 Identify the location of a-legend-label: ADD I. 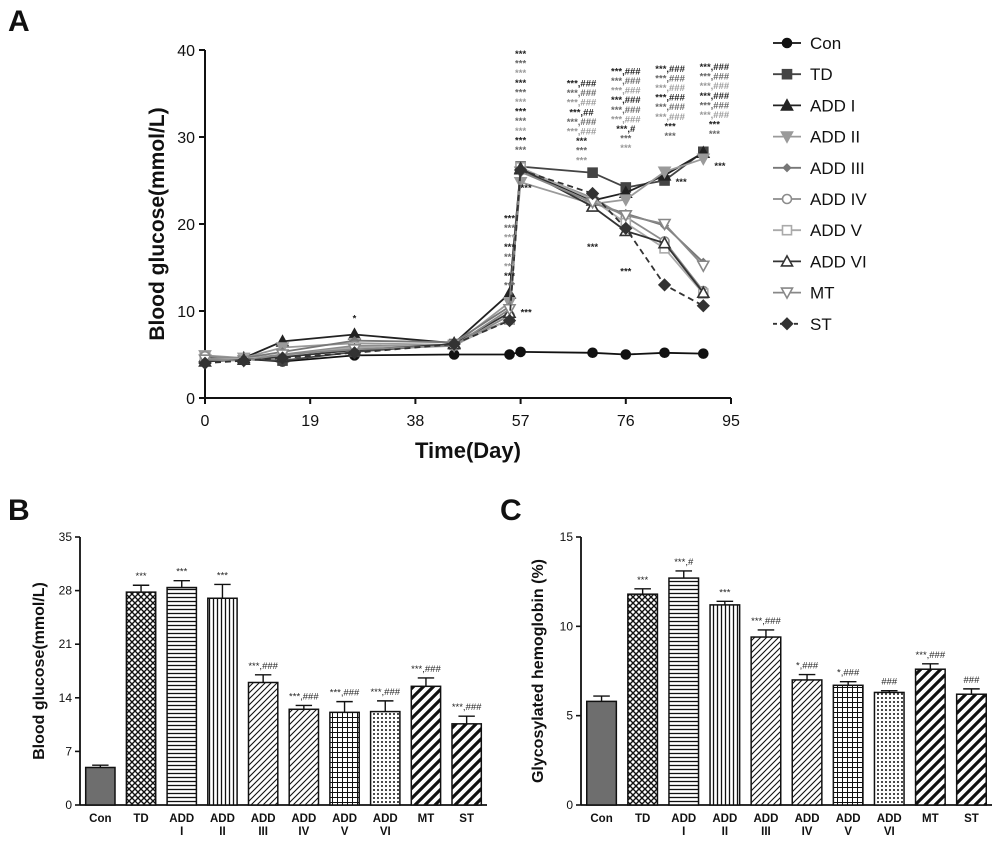
(832, 105).